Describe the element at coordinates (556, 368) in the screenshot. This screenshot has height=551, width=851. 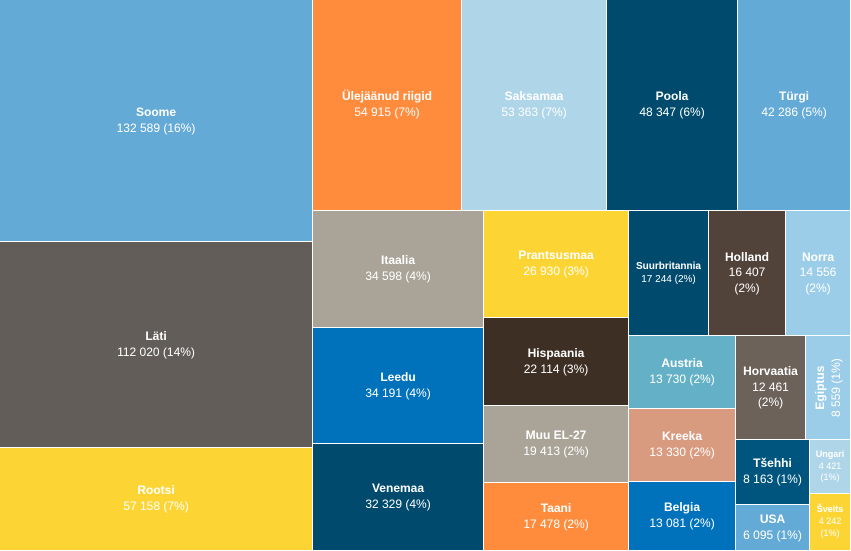
I see `tile-value-label: 22 114 (3%)` at that location.